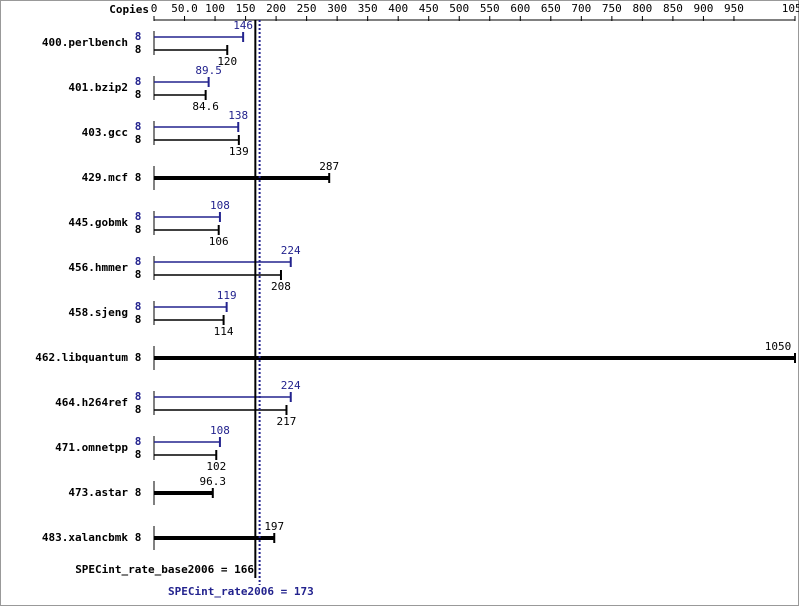 The width and height of the screenshot is (799, 606). What do you see at coordinates (219, 241) in the screenshot?
I see `value-label: 106` at bounding box center [219, 241].